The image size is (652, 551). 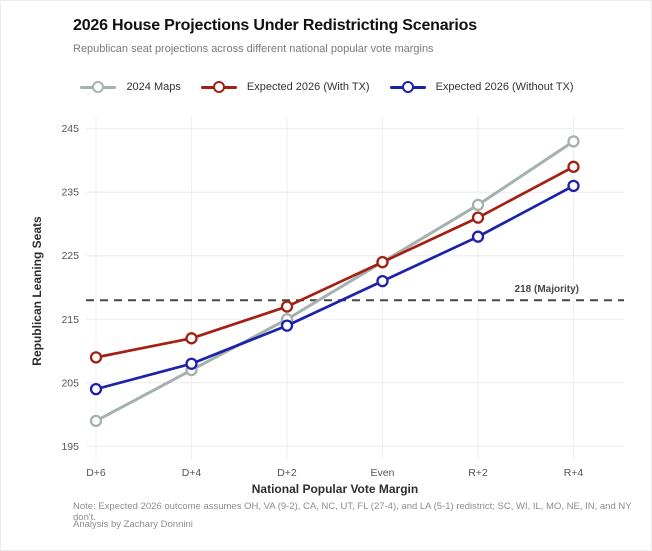 What do you see at coordinates (308, 87) in the screenshot?
I see `legend-label: Expected 2026 (With TX)` at bounding box center [308, 87].